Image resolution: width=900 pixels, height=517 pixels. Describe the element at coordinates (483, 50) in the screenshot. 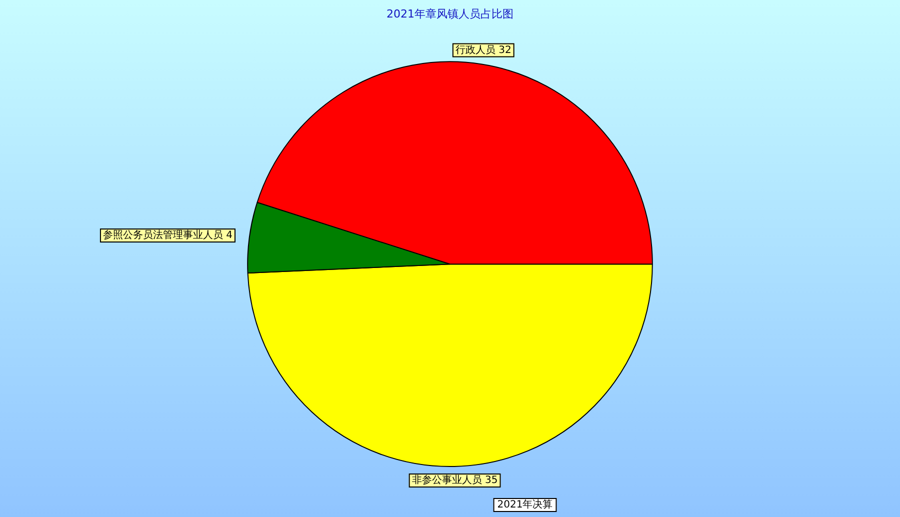

I see `slice-label: 行政人员 32` at that location.